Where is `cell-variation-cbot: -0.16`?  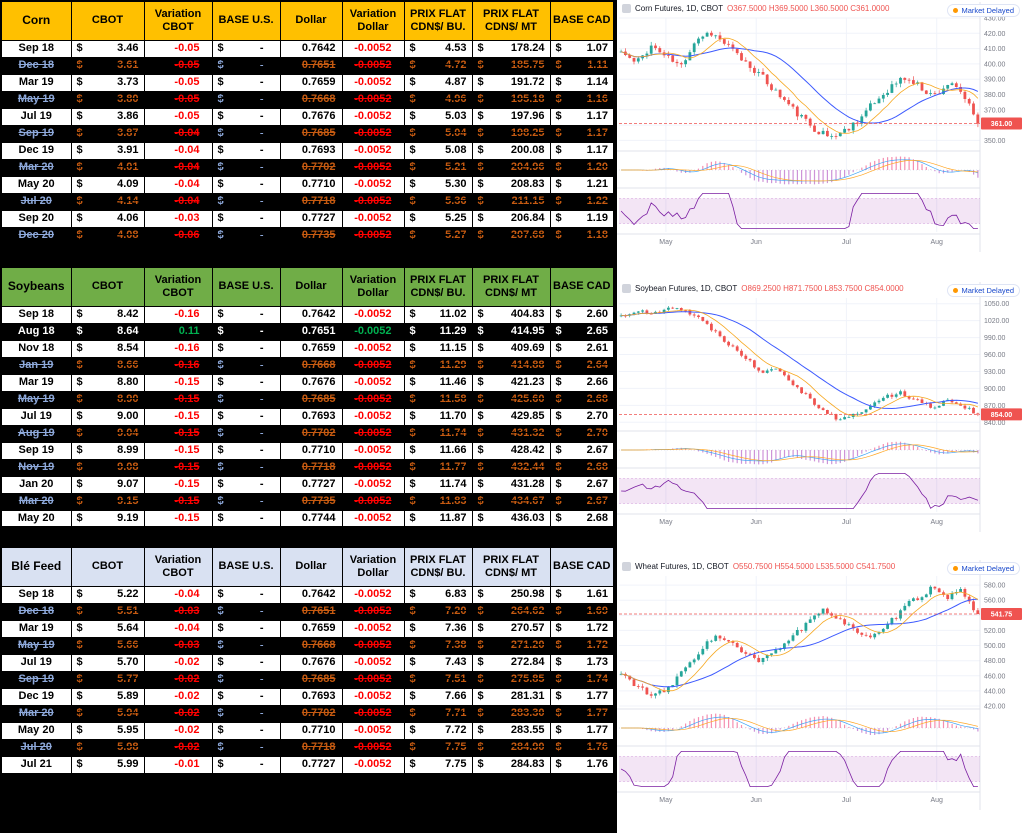 cell-variation-cbot: -0.16 is located at coordinates (178, 314).